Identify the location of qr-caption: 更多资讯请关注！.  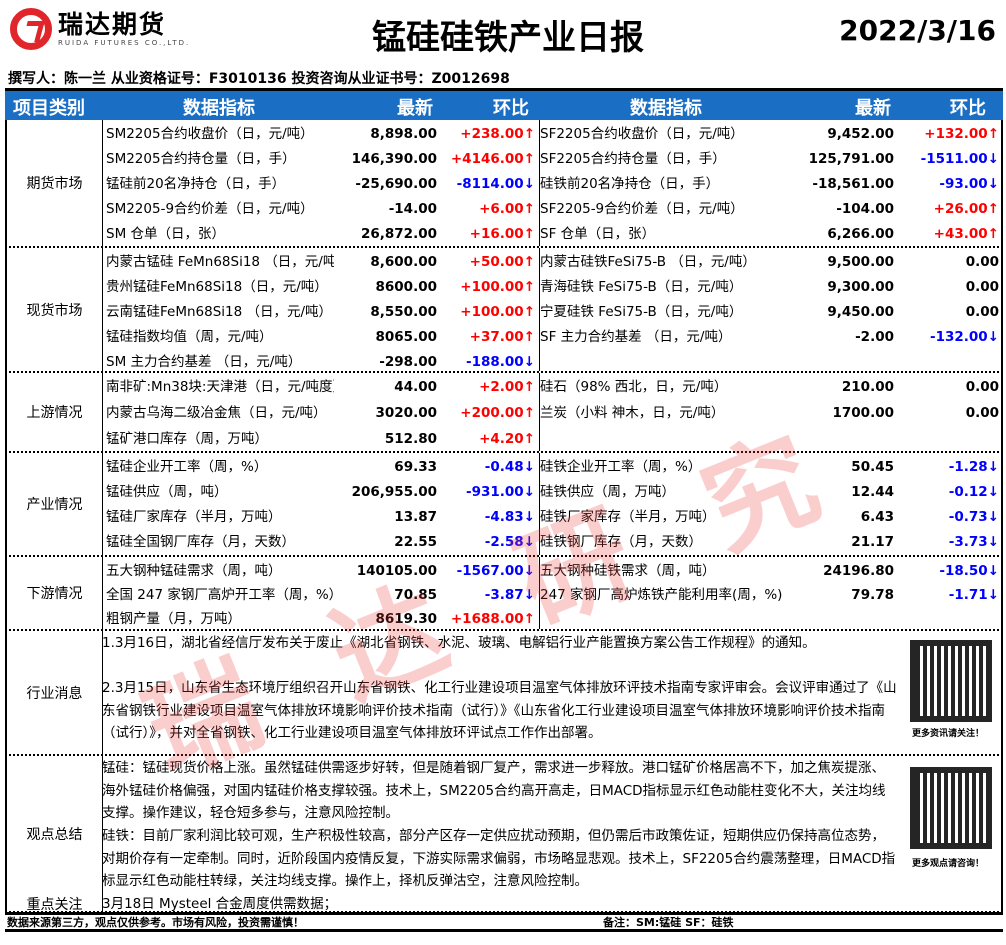
(948, 734).